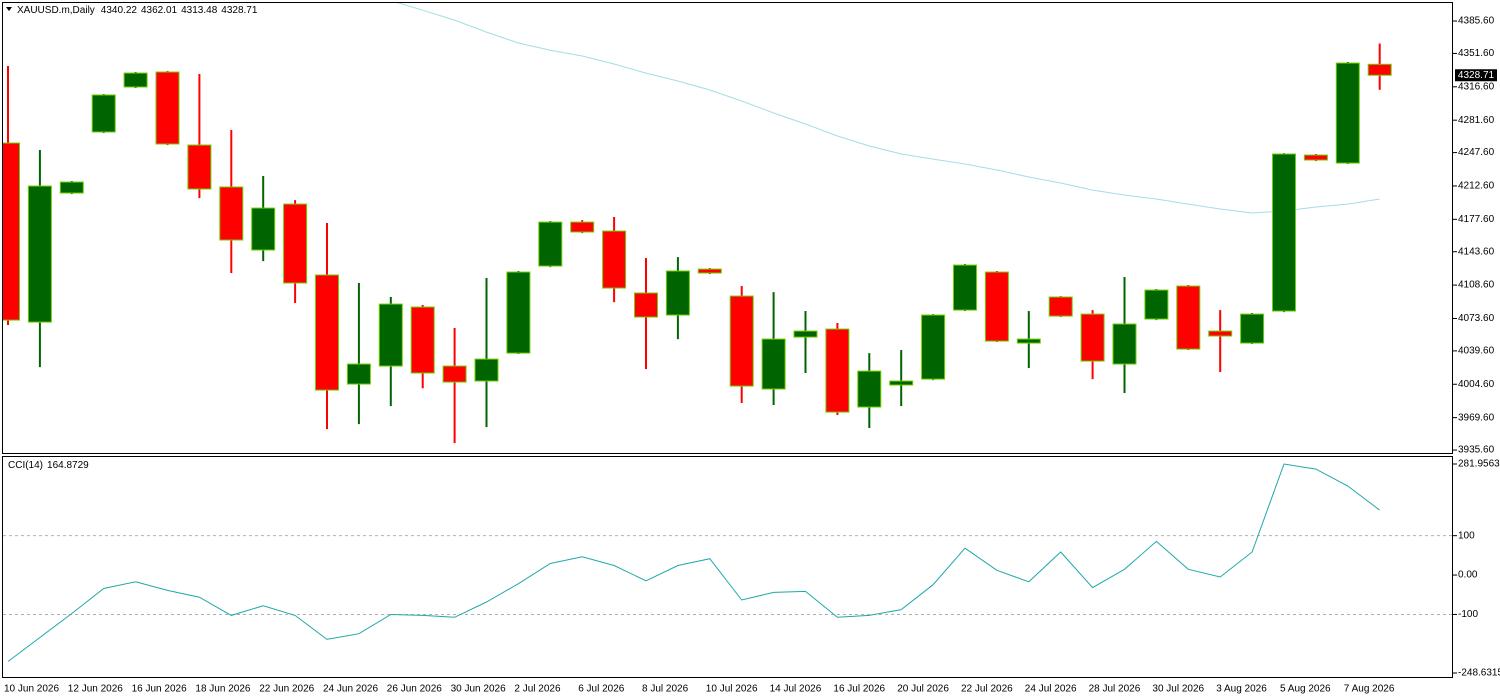 The height and width of the screenshot is (700, 1500). Describe the element at coordinates (478, 689) in the screenshot. I see `x-tick-label: 30 Jun 2026` at that location.